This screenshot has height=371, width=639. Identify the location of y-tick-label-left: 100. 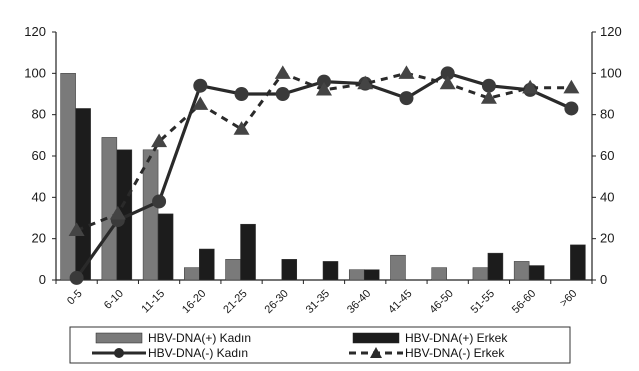
(35, 72).